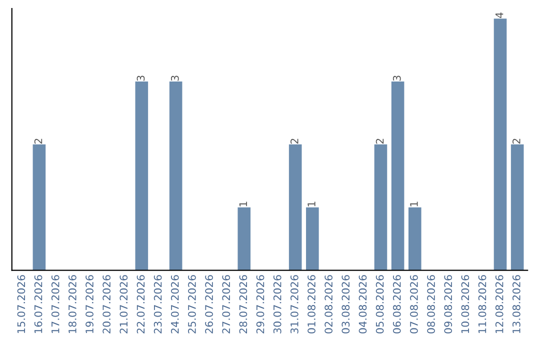 The height and width of the screenshot is (340, 540). I want to click on x-tick-label: 11.08.2026, so click(482, 304).